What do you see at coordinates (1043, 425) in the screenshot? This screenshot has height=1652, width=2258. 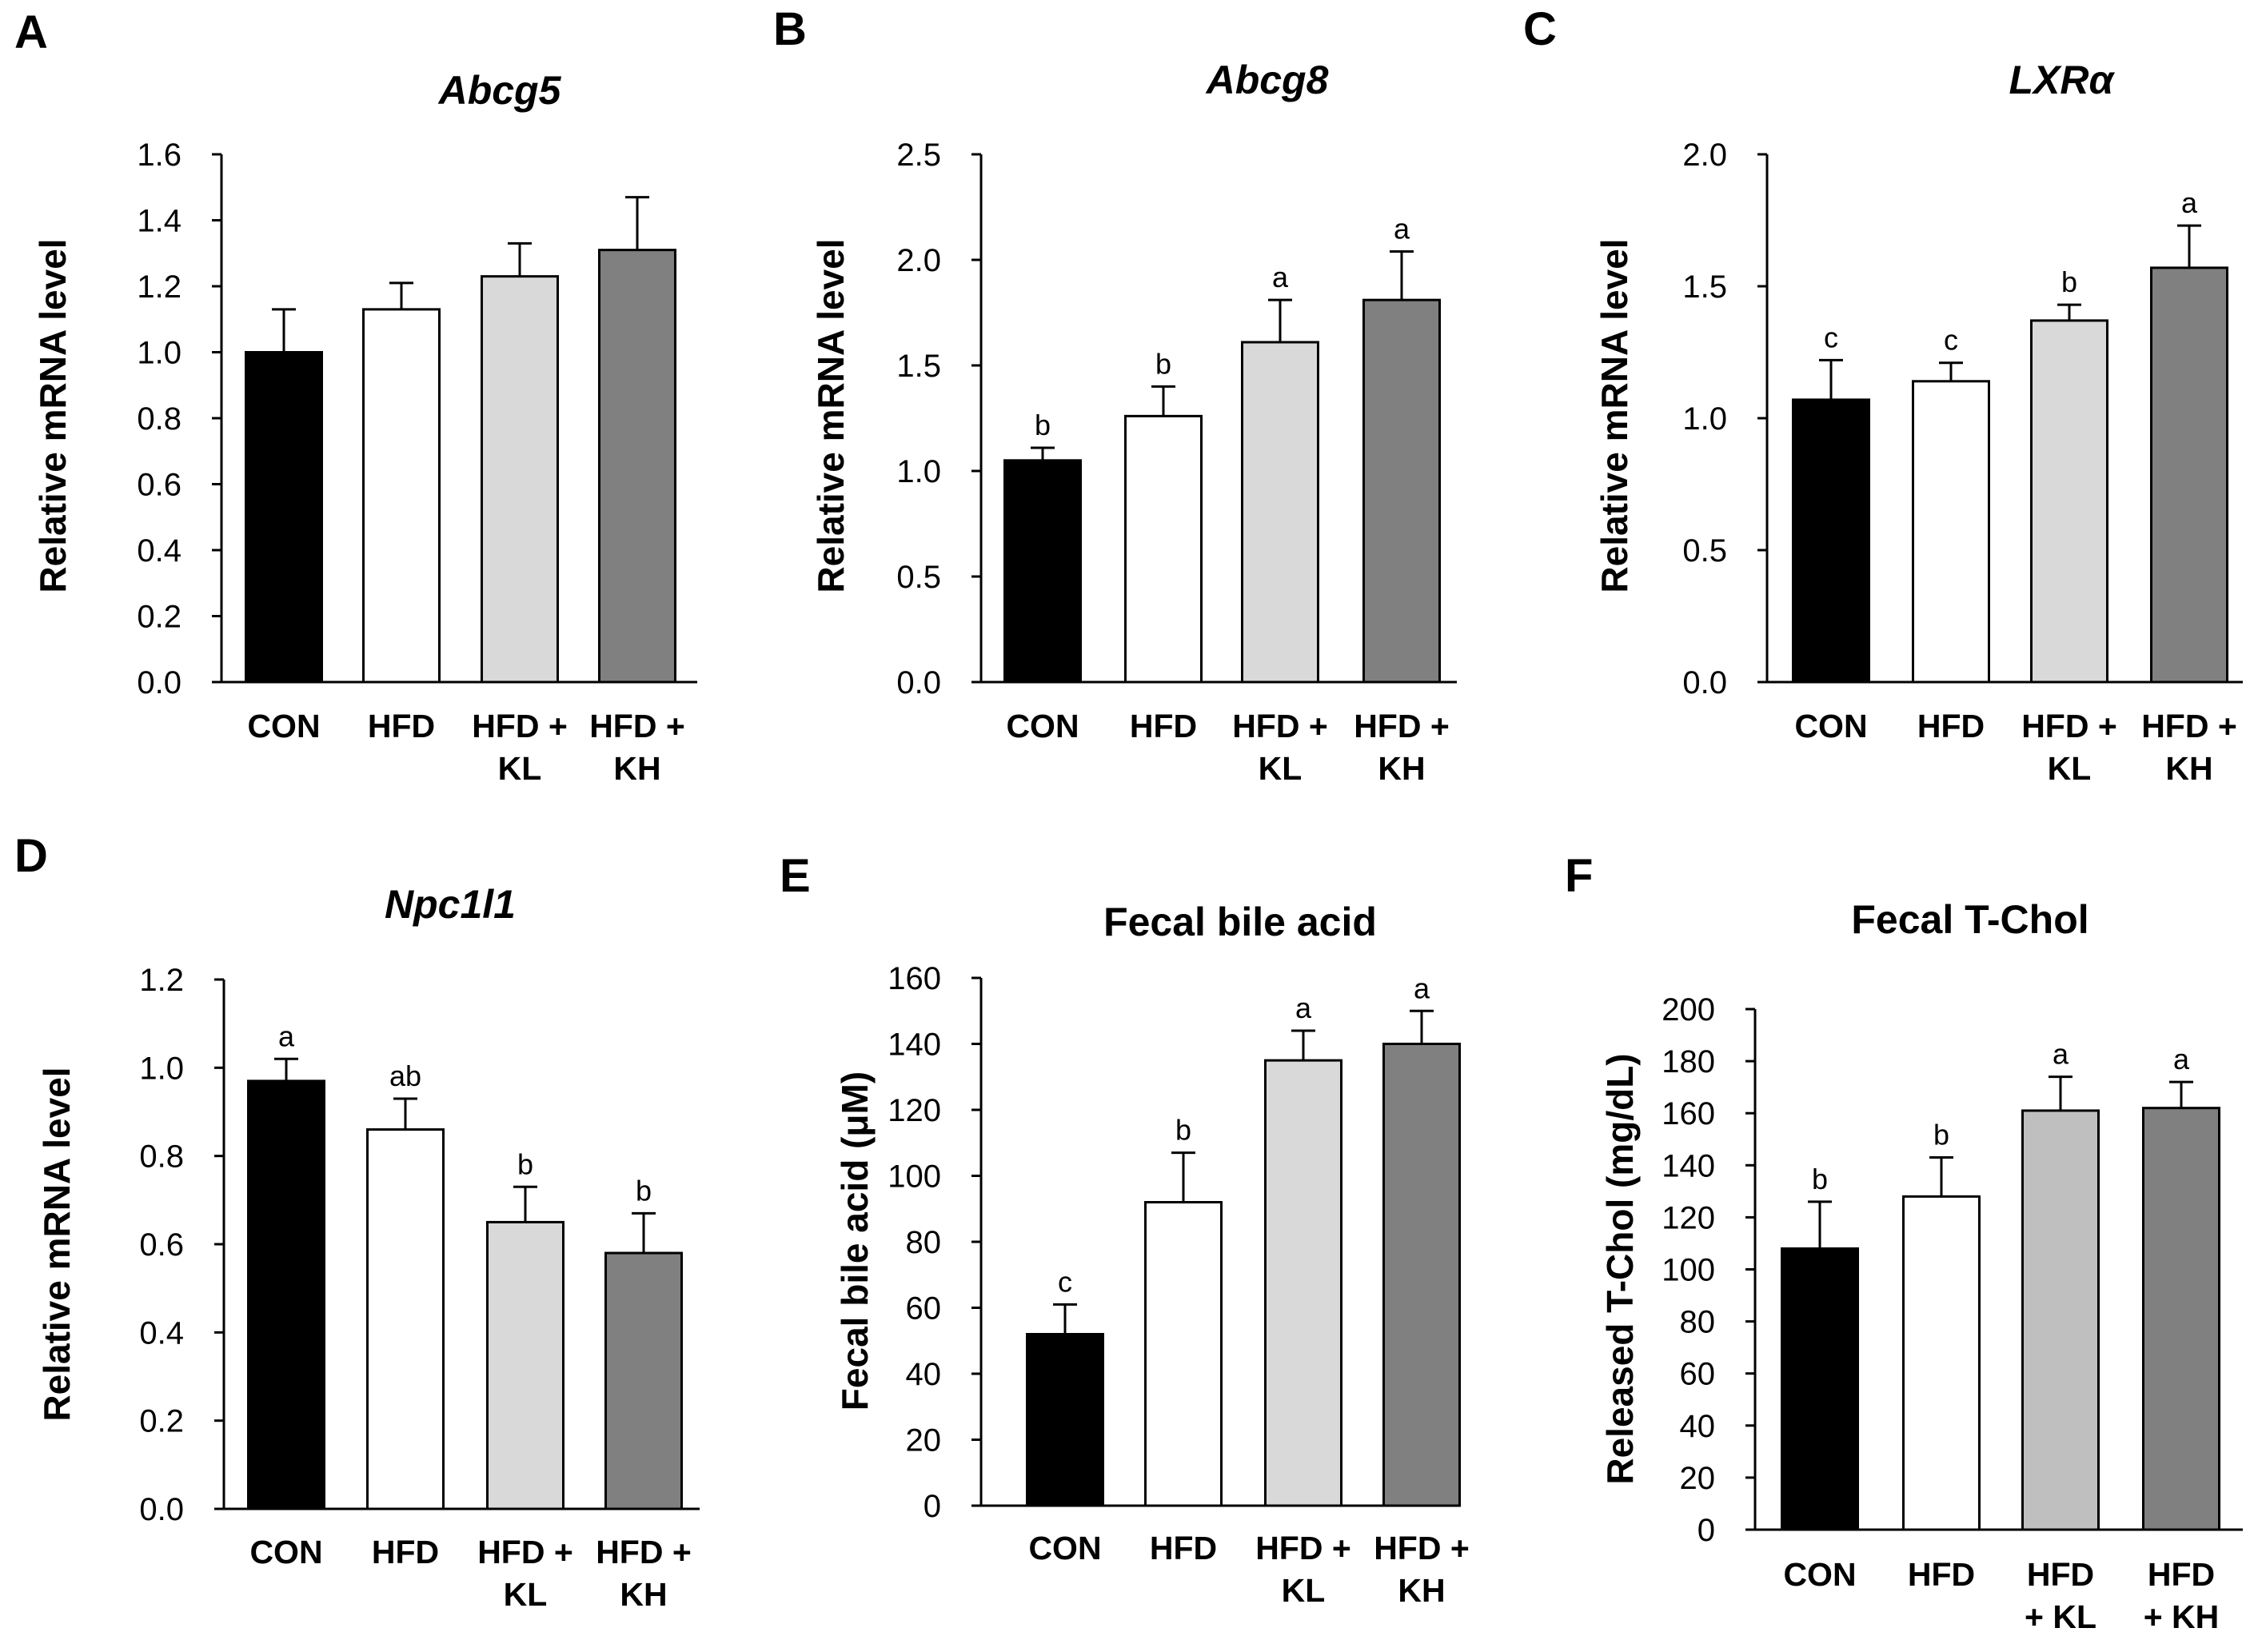 I see `significance-label-b-1: b` at bounding box center [1043, 425].